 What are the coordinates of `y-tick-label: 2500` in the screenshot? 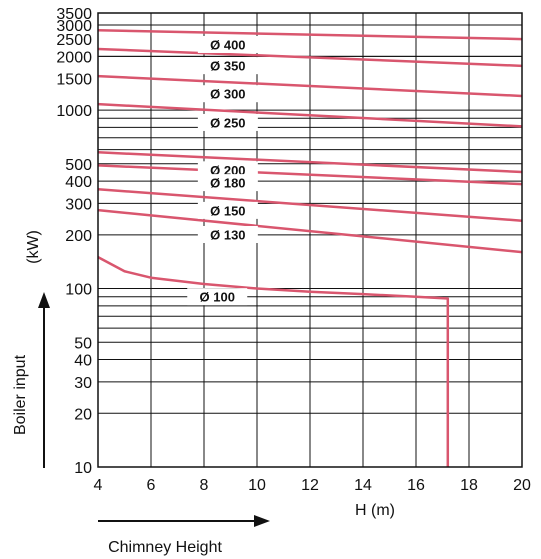 It's located at (74, 40).